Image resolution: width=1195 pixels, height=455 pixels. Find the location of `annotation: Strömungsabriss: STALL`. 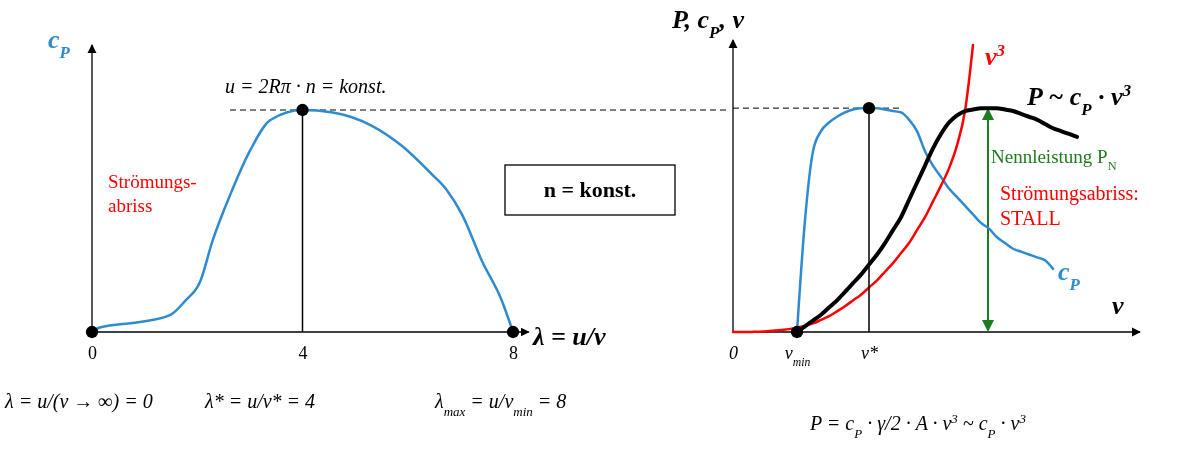

annotation: Strömungsabriss: STALL is located at coordinates (1069, 205).